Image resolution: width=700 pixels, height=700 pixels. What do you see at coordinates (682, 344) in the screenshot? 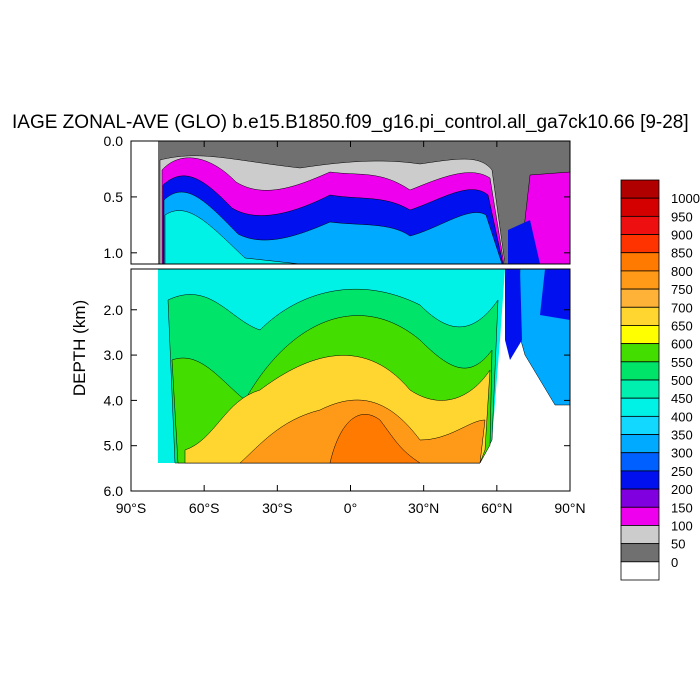
I see `colorbar-label: 600` at bounding box center [682, 344].